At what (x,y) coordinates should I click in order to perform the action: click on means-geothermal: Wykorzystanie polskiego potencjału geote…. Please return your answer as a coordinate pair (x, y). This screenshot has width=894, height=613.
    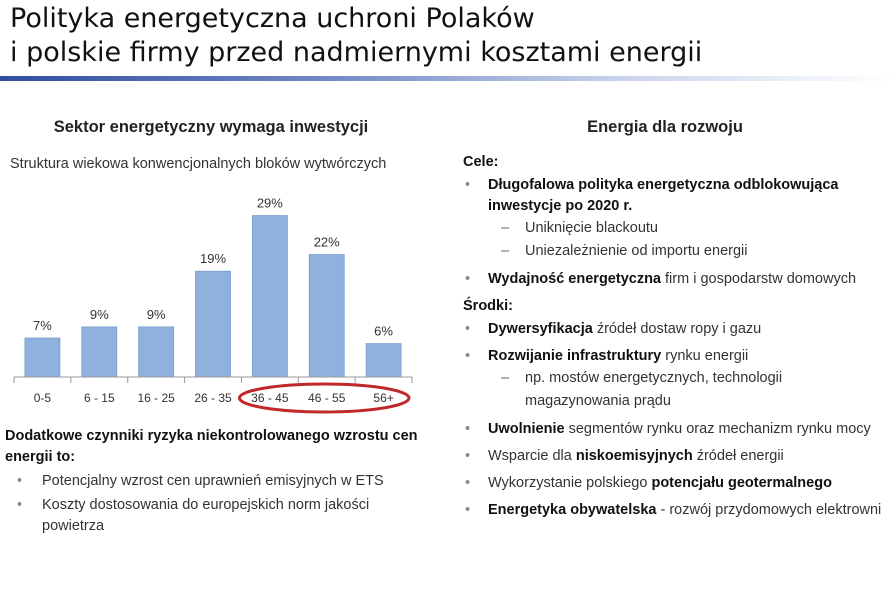
    Looking at the image, I should click on (675, 483).